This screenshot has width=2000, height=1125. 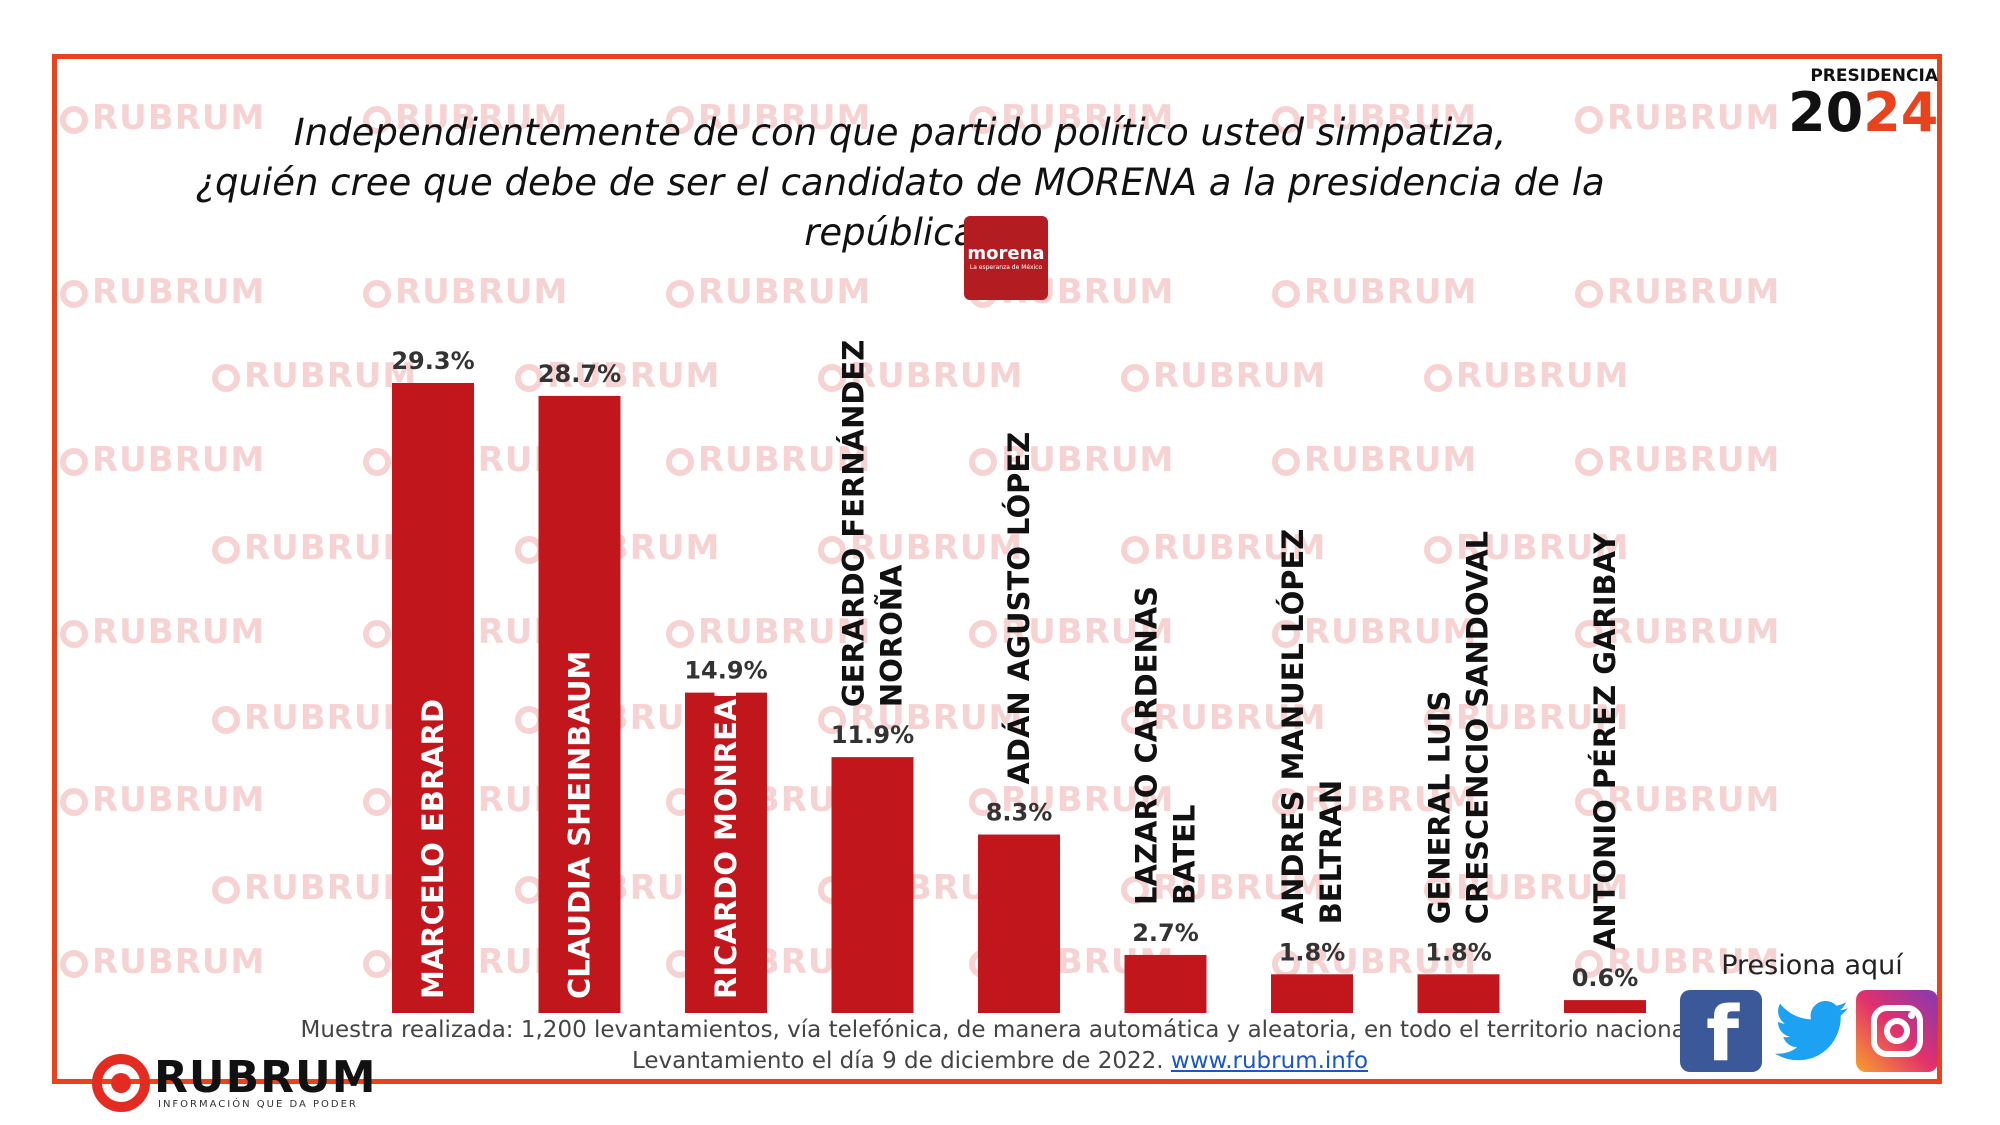 What do you see at coordinates (1813, 1031) in the screenshot?
I see `twitter-icon` at bounding box center [1813, 1031].